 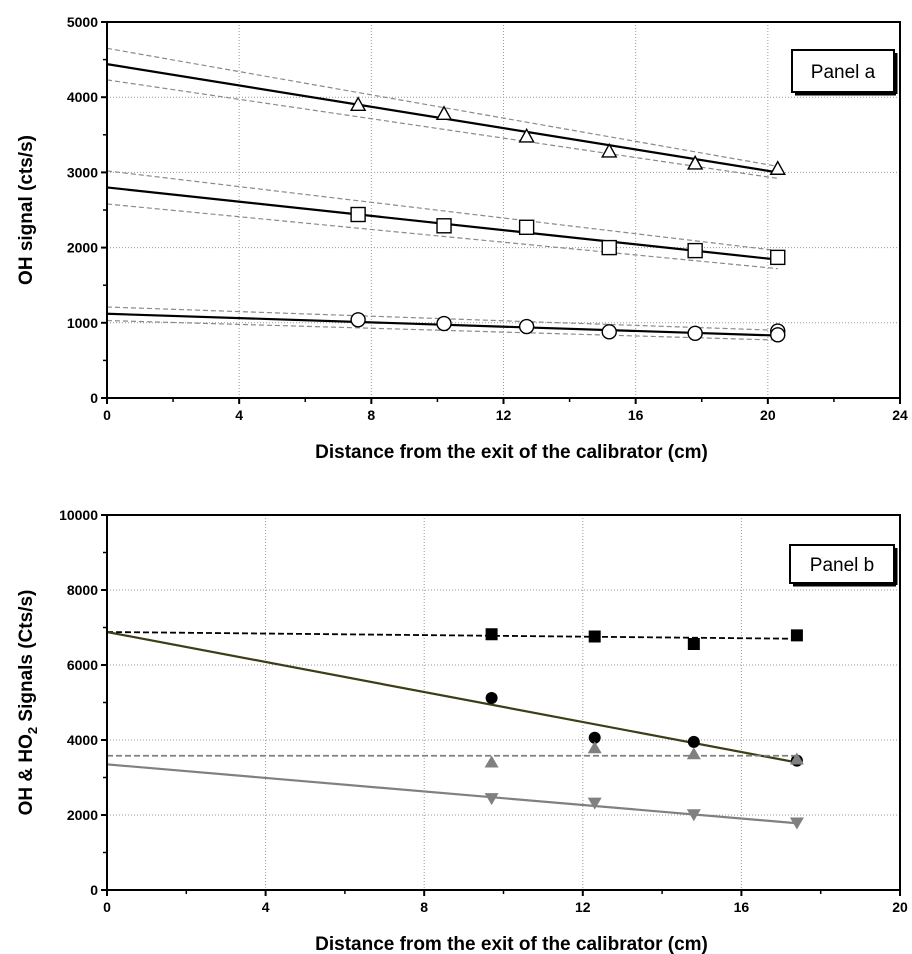 What do you see at coordinates (82, 22) in the screenshot?
I see `y-tick-label: 5000` at bounding box center [82, 22].